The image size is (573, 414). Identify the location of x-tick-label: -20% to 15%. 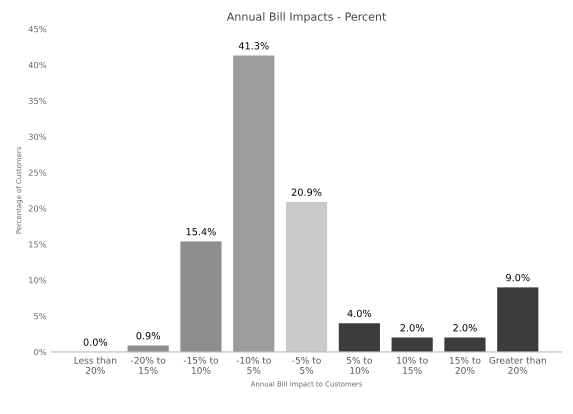
(148, 365).